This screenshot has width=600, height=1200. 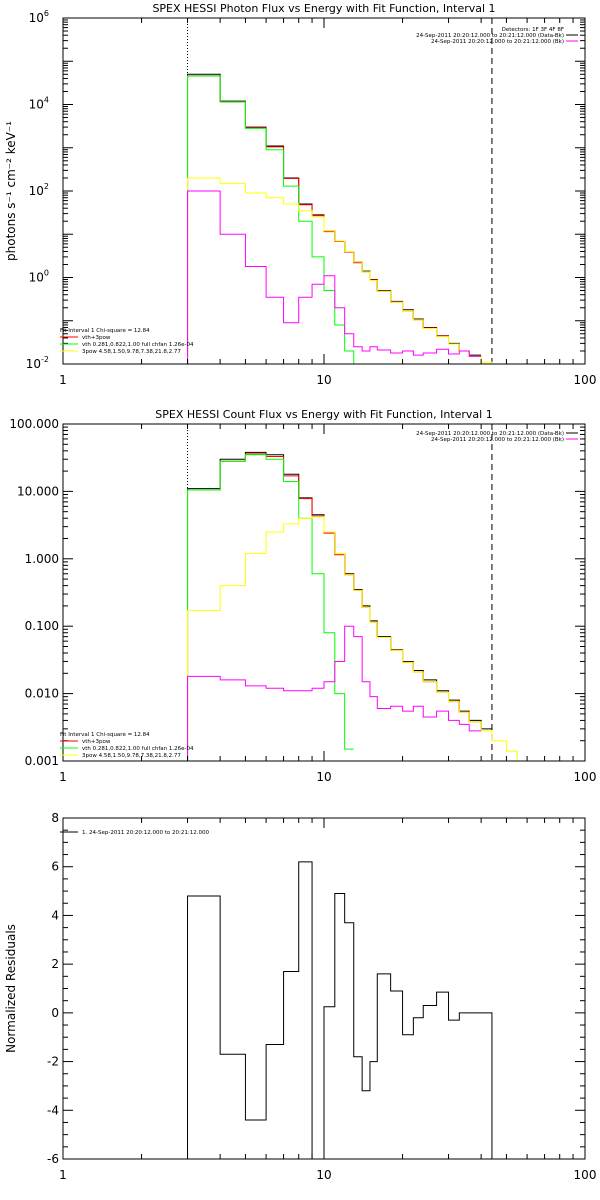 What do you see at coordinates (42, 761) in the screenshot?
I see `y-tick-label: 0.001` at bounding box center [42, 761].